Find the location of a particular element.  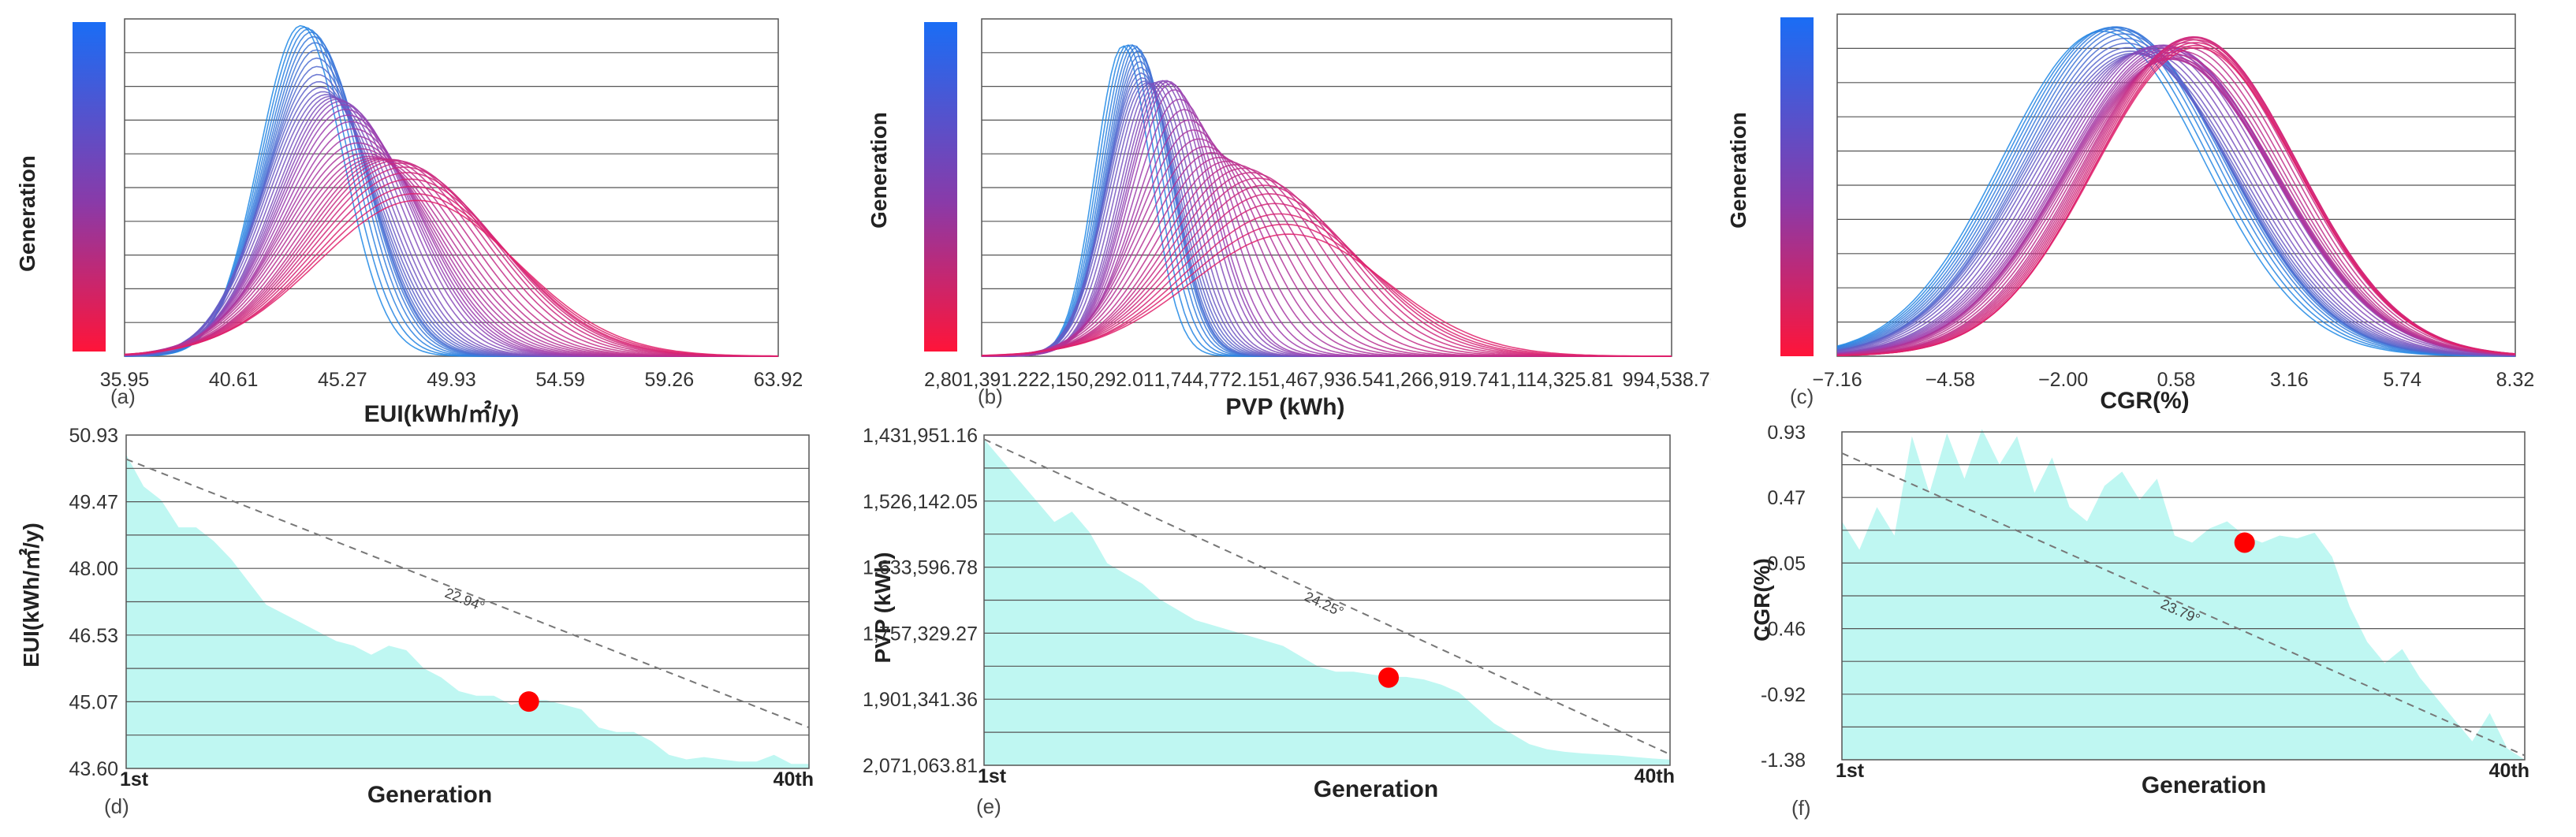

generation-color-legend-c is located at coordinates (1797, 186).